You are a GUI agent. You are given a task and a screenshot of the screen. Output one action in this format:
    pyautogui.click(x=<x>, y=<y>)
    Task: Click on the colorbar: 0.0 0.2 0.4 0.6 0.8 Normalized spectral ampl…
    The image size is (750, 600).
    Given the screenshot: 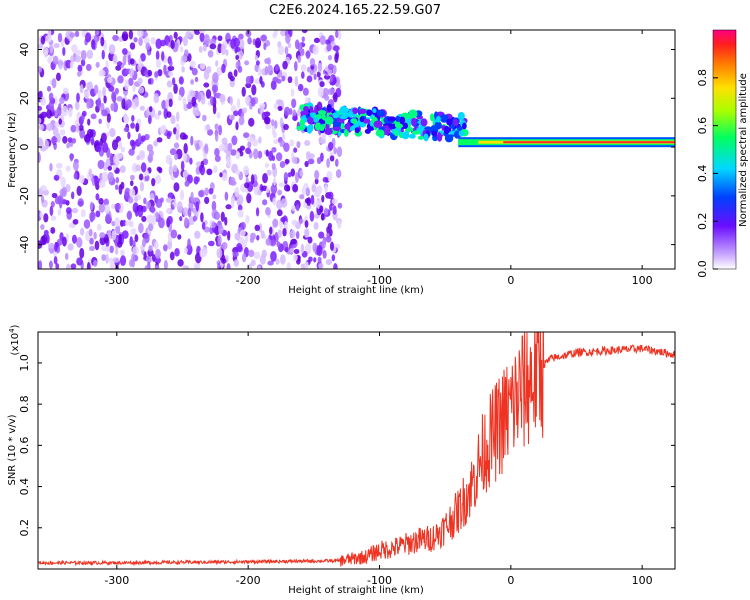 What is the action you would take?
    pyautogui.click(x=722, y=153)
    